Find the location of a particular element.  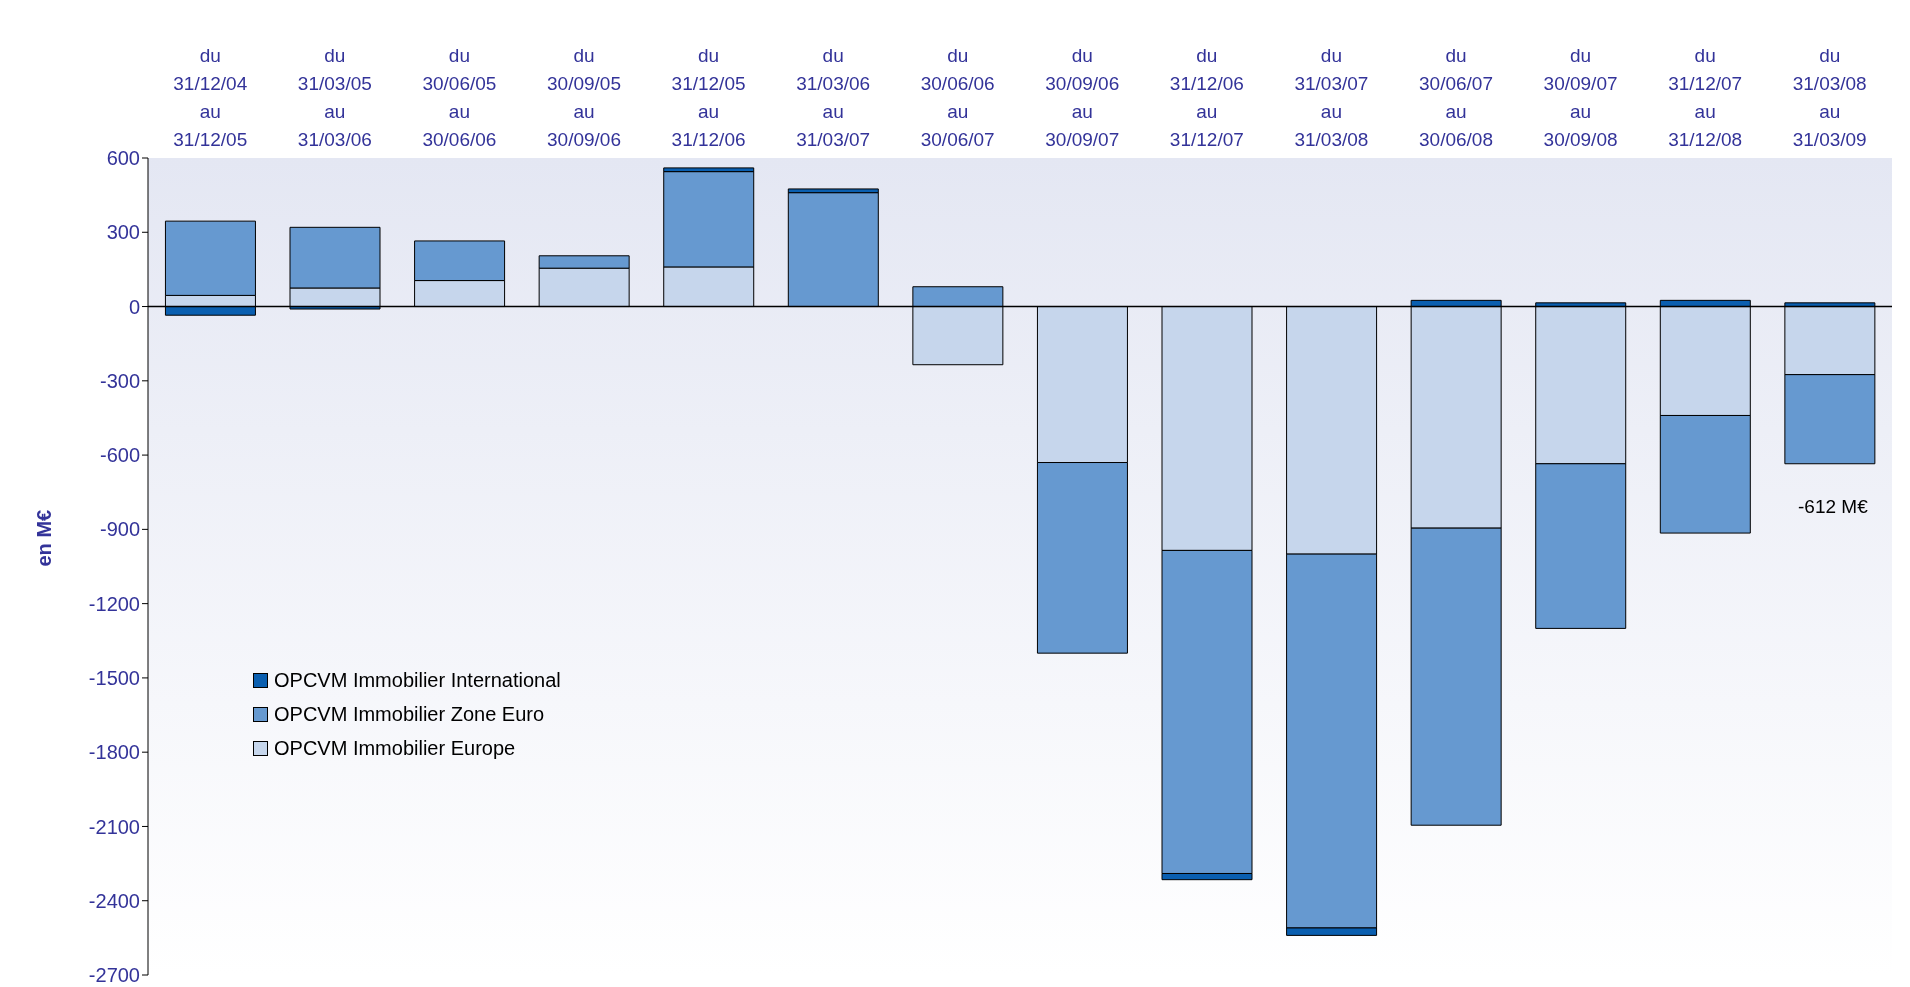

x-tick-label: du 31/12/05 au 31/12/06 is located at coordinates (708, 97).